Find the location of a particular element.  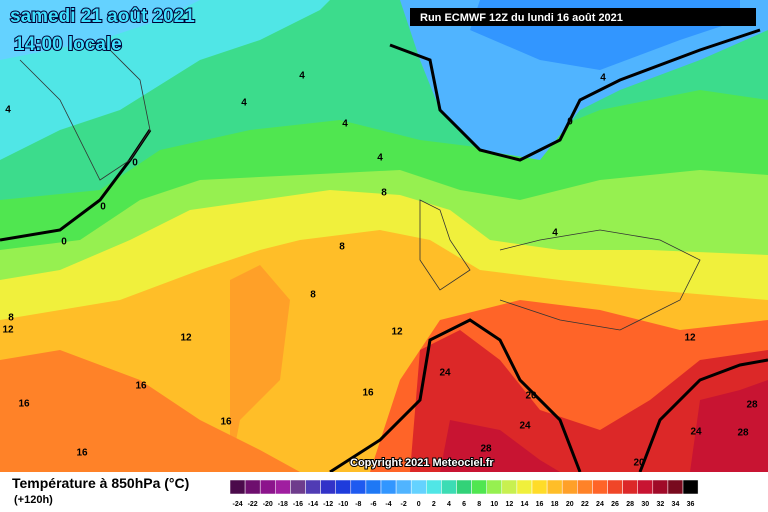

legend-label: 22 is located at coordinates (585, 504).